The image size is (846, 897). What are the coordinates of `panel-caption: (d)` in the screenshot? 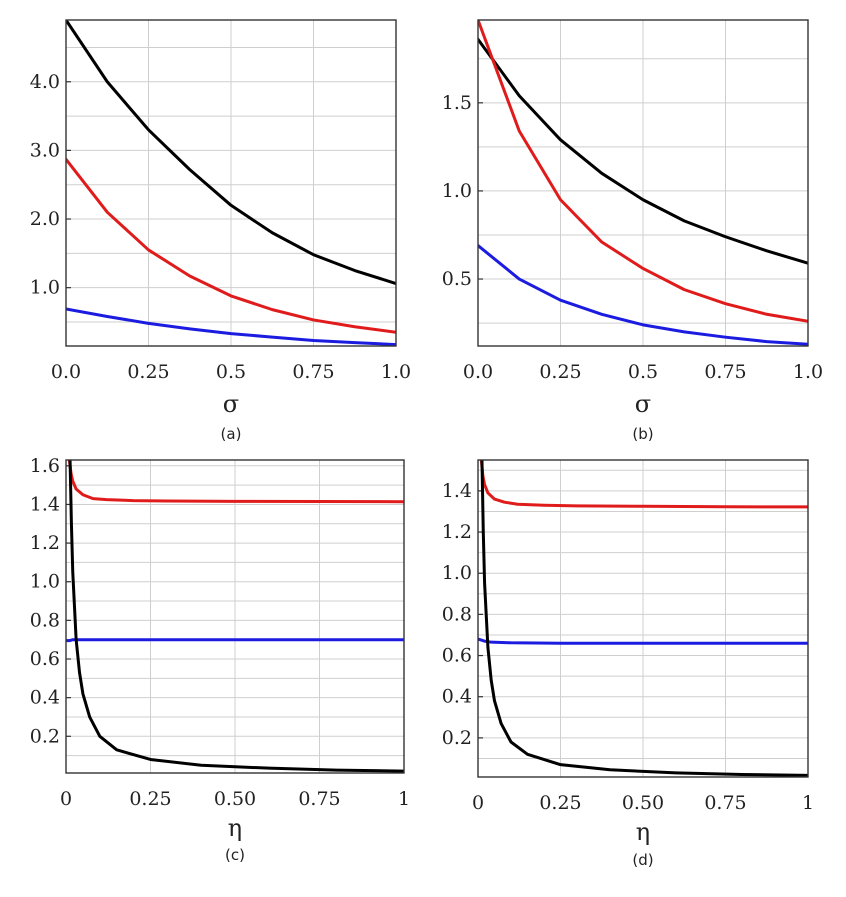 It's located at (642, 860).